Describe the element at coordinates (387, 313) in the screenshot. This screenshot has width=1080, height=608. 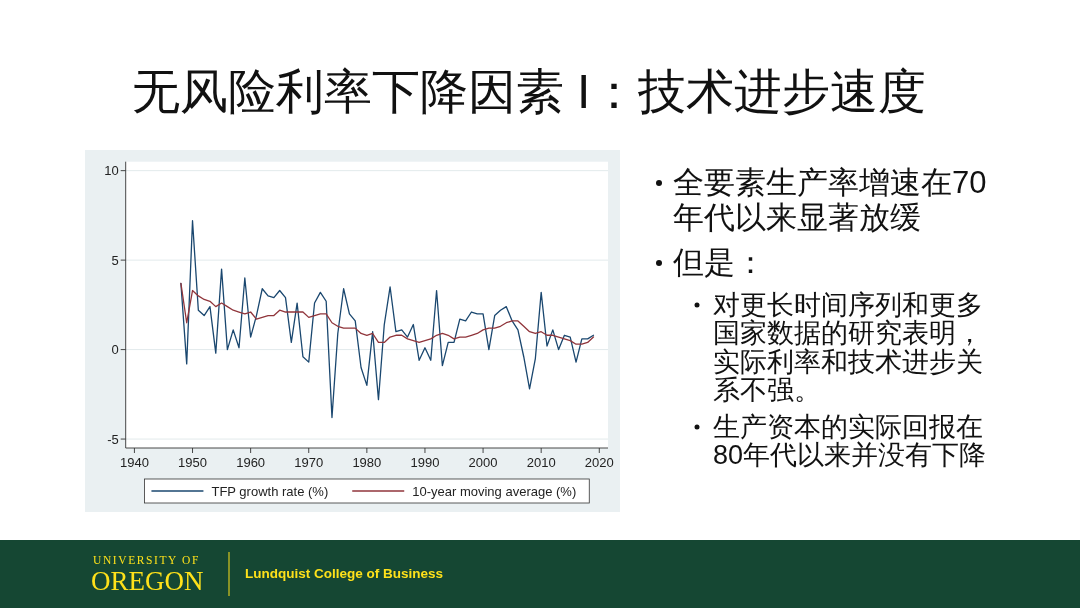
I see `line-series` at that location.